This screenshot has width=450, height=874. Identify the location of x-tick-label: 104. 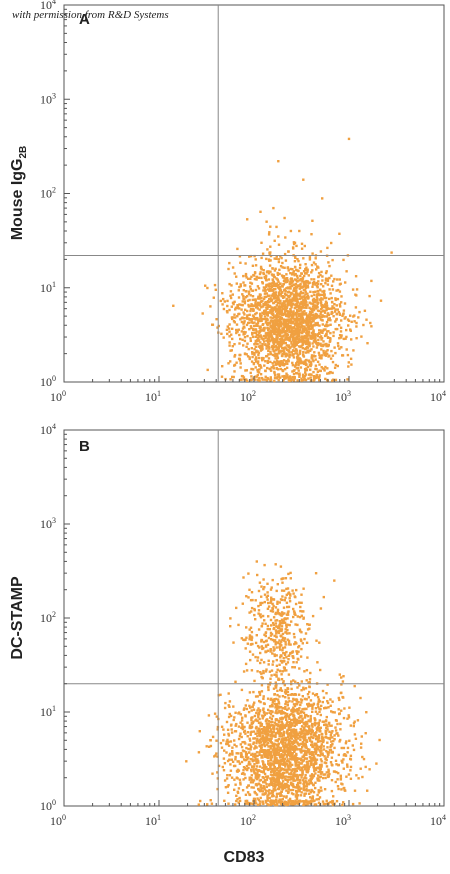
(438, 396).